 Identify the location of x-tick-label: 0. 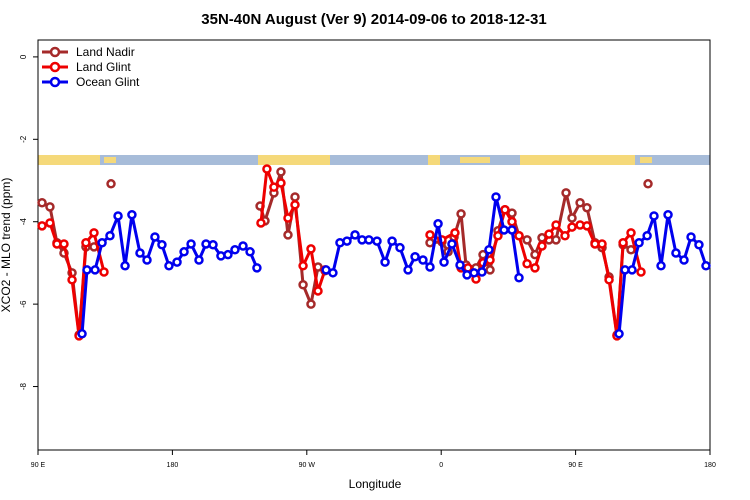
(441, 465).